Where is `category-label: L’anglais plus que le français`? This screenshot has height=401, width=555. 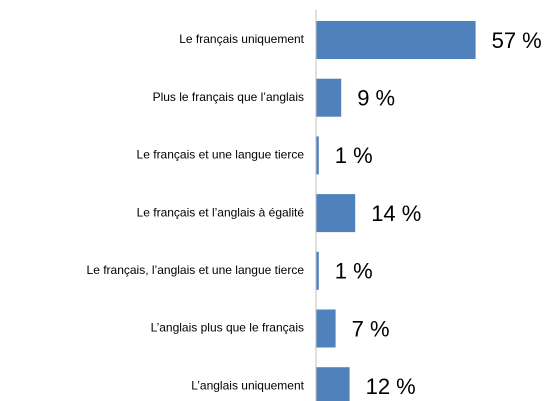 category-label: L’anglais plus que le français is located at coordinates (227, 328).